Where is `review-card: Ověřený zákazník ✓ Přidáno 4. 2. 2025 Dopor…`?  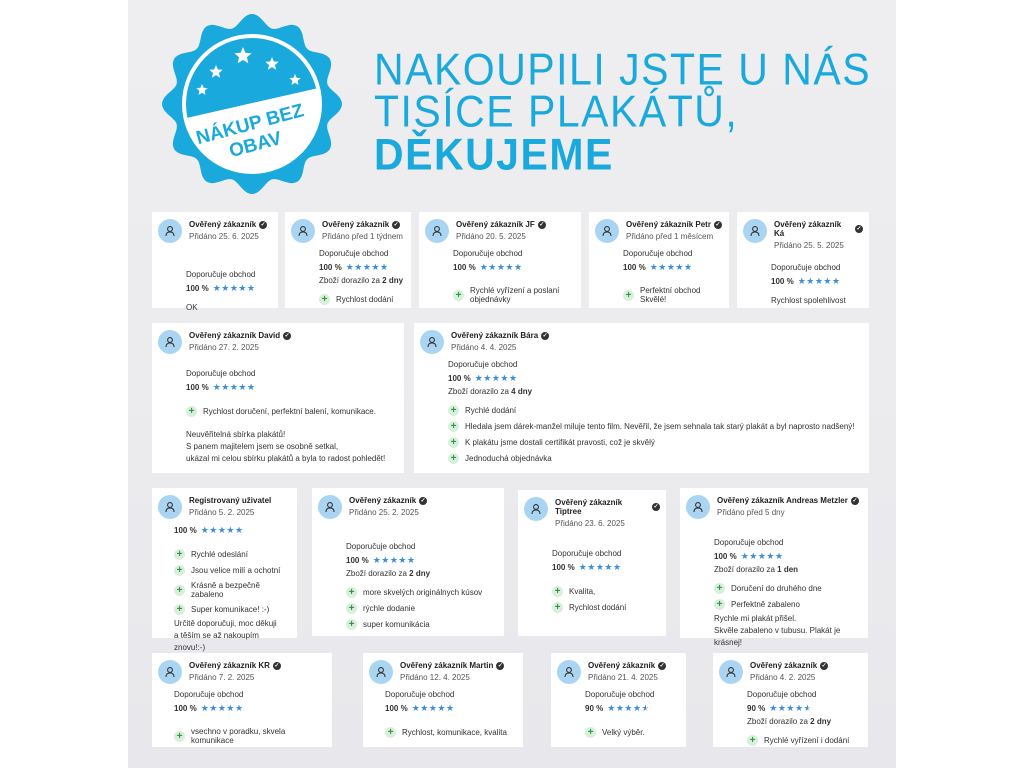
review-card: Ověřený zákazník ✓ Přidáno 4. 2. 2025 Dopor… is located at coordinates (790, 700).